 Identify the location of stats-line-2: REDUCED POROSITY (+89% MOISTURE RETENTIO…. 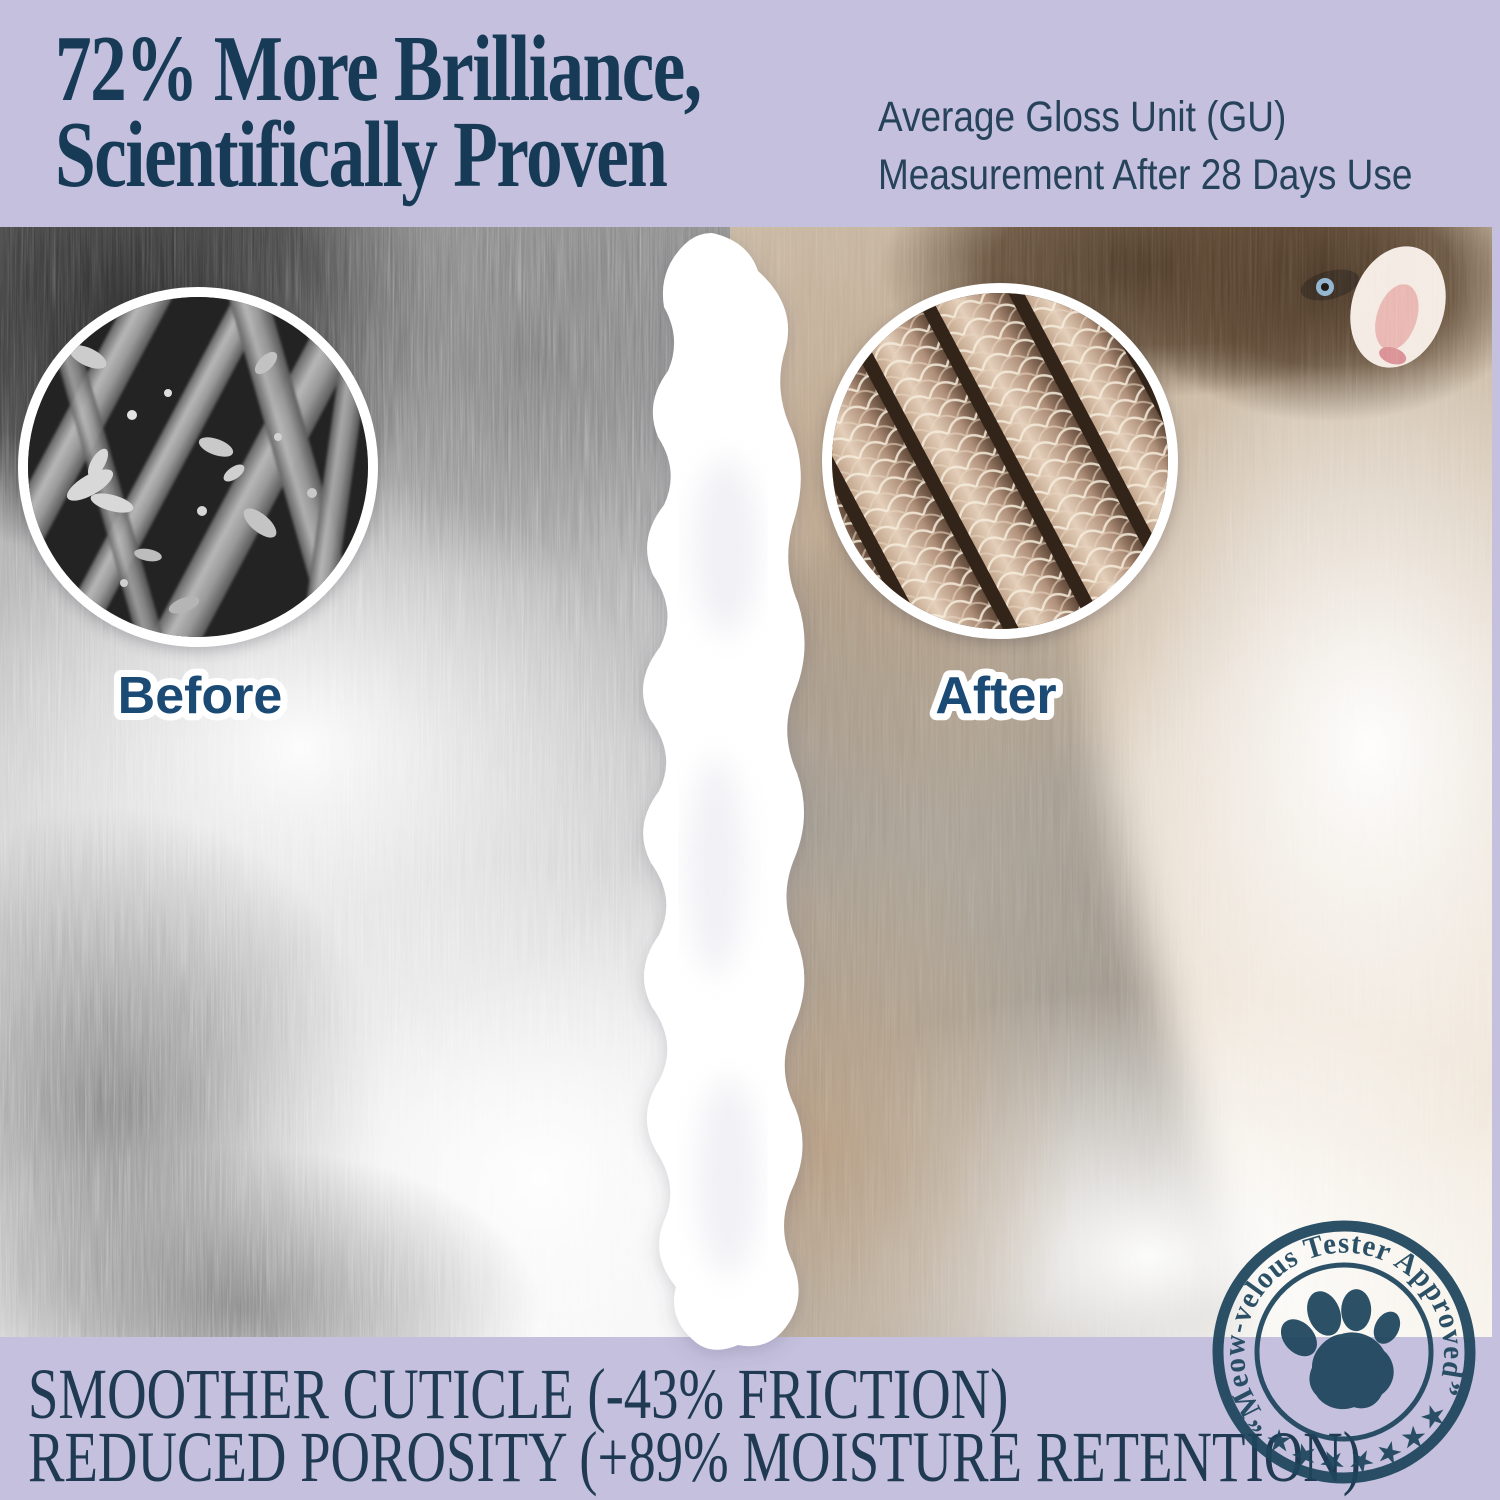
(694, 1457).